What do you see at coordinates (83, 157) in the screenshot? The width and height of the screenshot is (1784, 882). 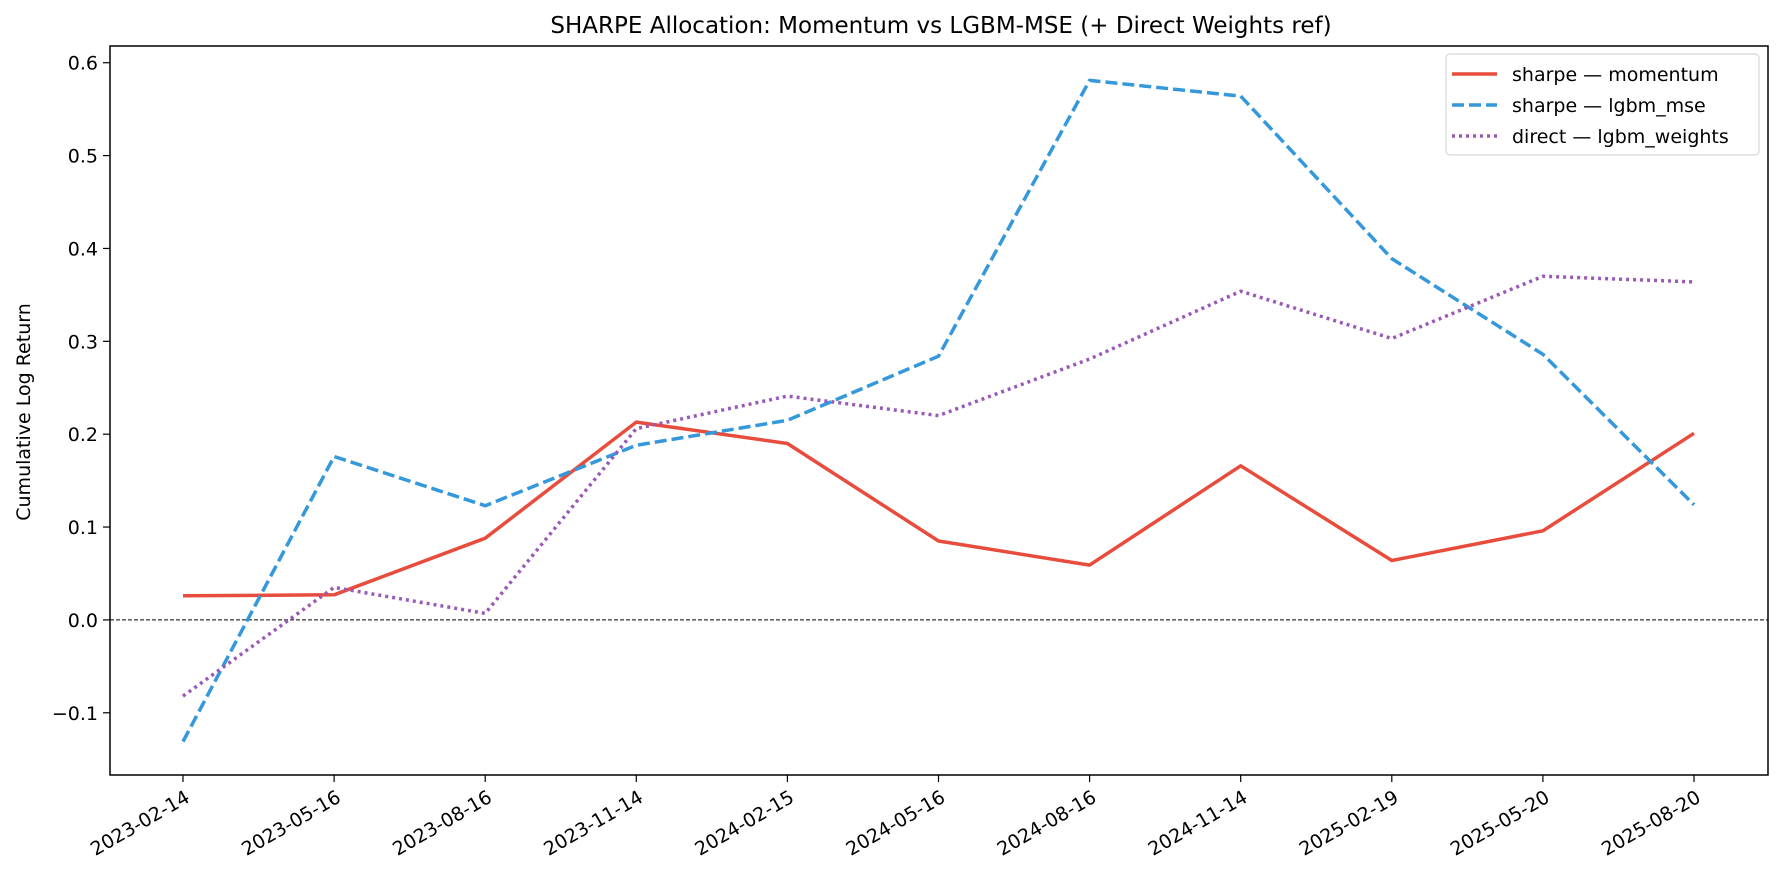 I see `y-tick-label: 0.5` at bounding box center [83, 157].